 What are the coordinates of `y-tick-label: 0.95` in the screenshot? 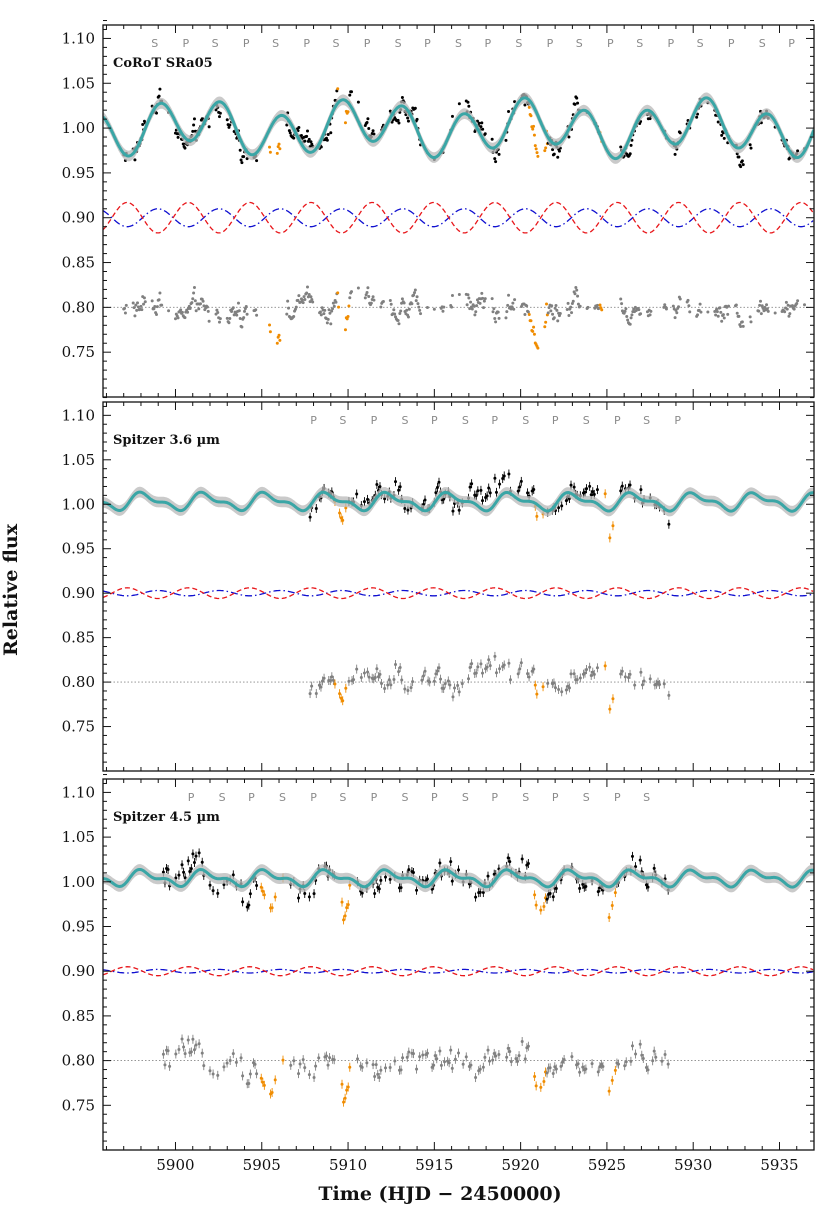 It's located at (78, 549).